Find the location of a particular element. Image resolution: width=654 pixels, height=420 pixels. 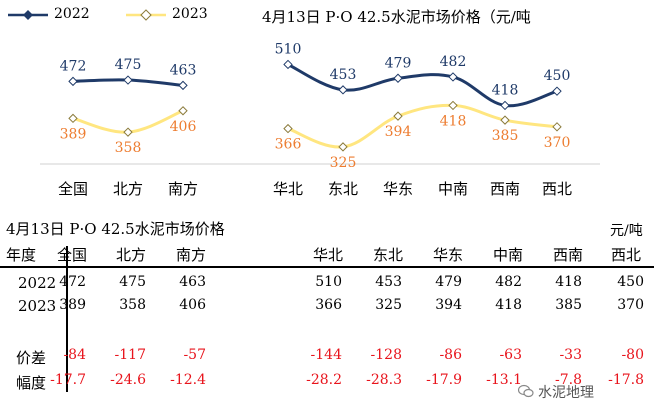

table-cell: -144 is located at coordinates (326, 355).